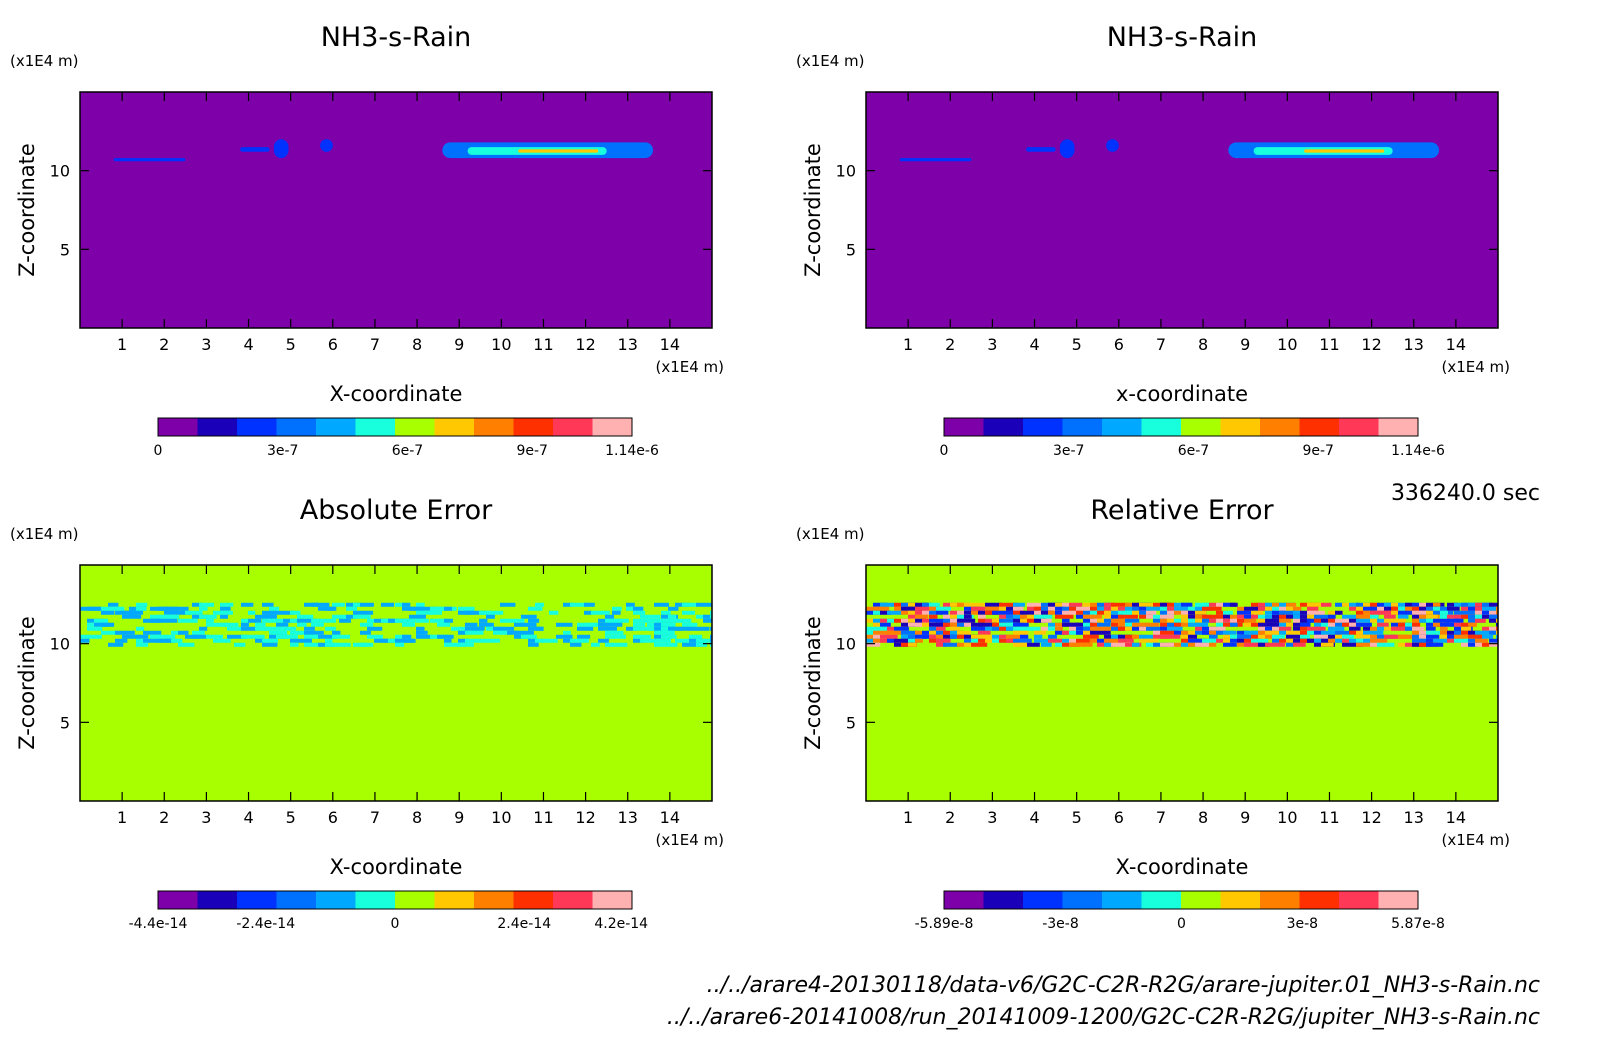  What do you see at coordinates (1414, 817) in the screenshot?
I see `x-tick-label: 13` at bounding box center [1414, 817].